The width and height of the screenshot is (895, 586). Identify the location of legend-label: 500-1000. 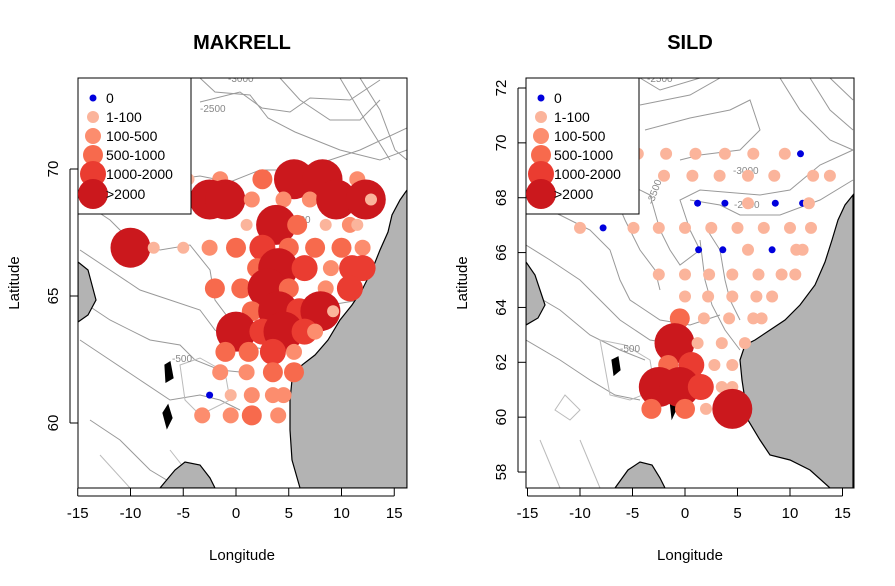
(583, 155).